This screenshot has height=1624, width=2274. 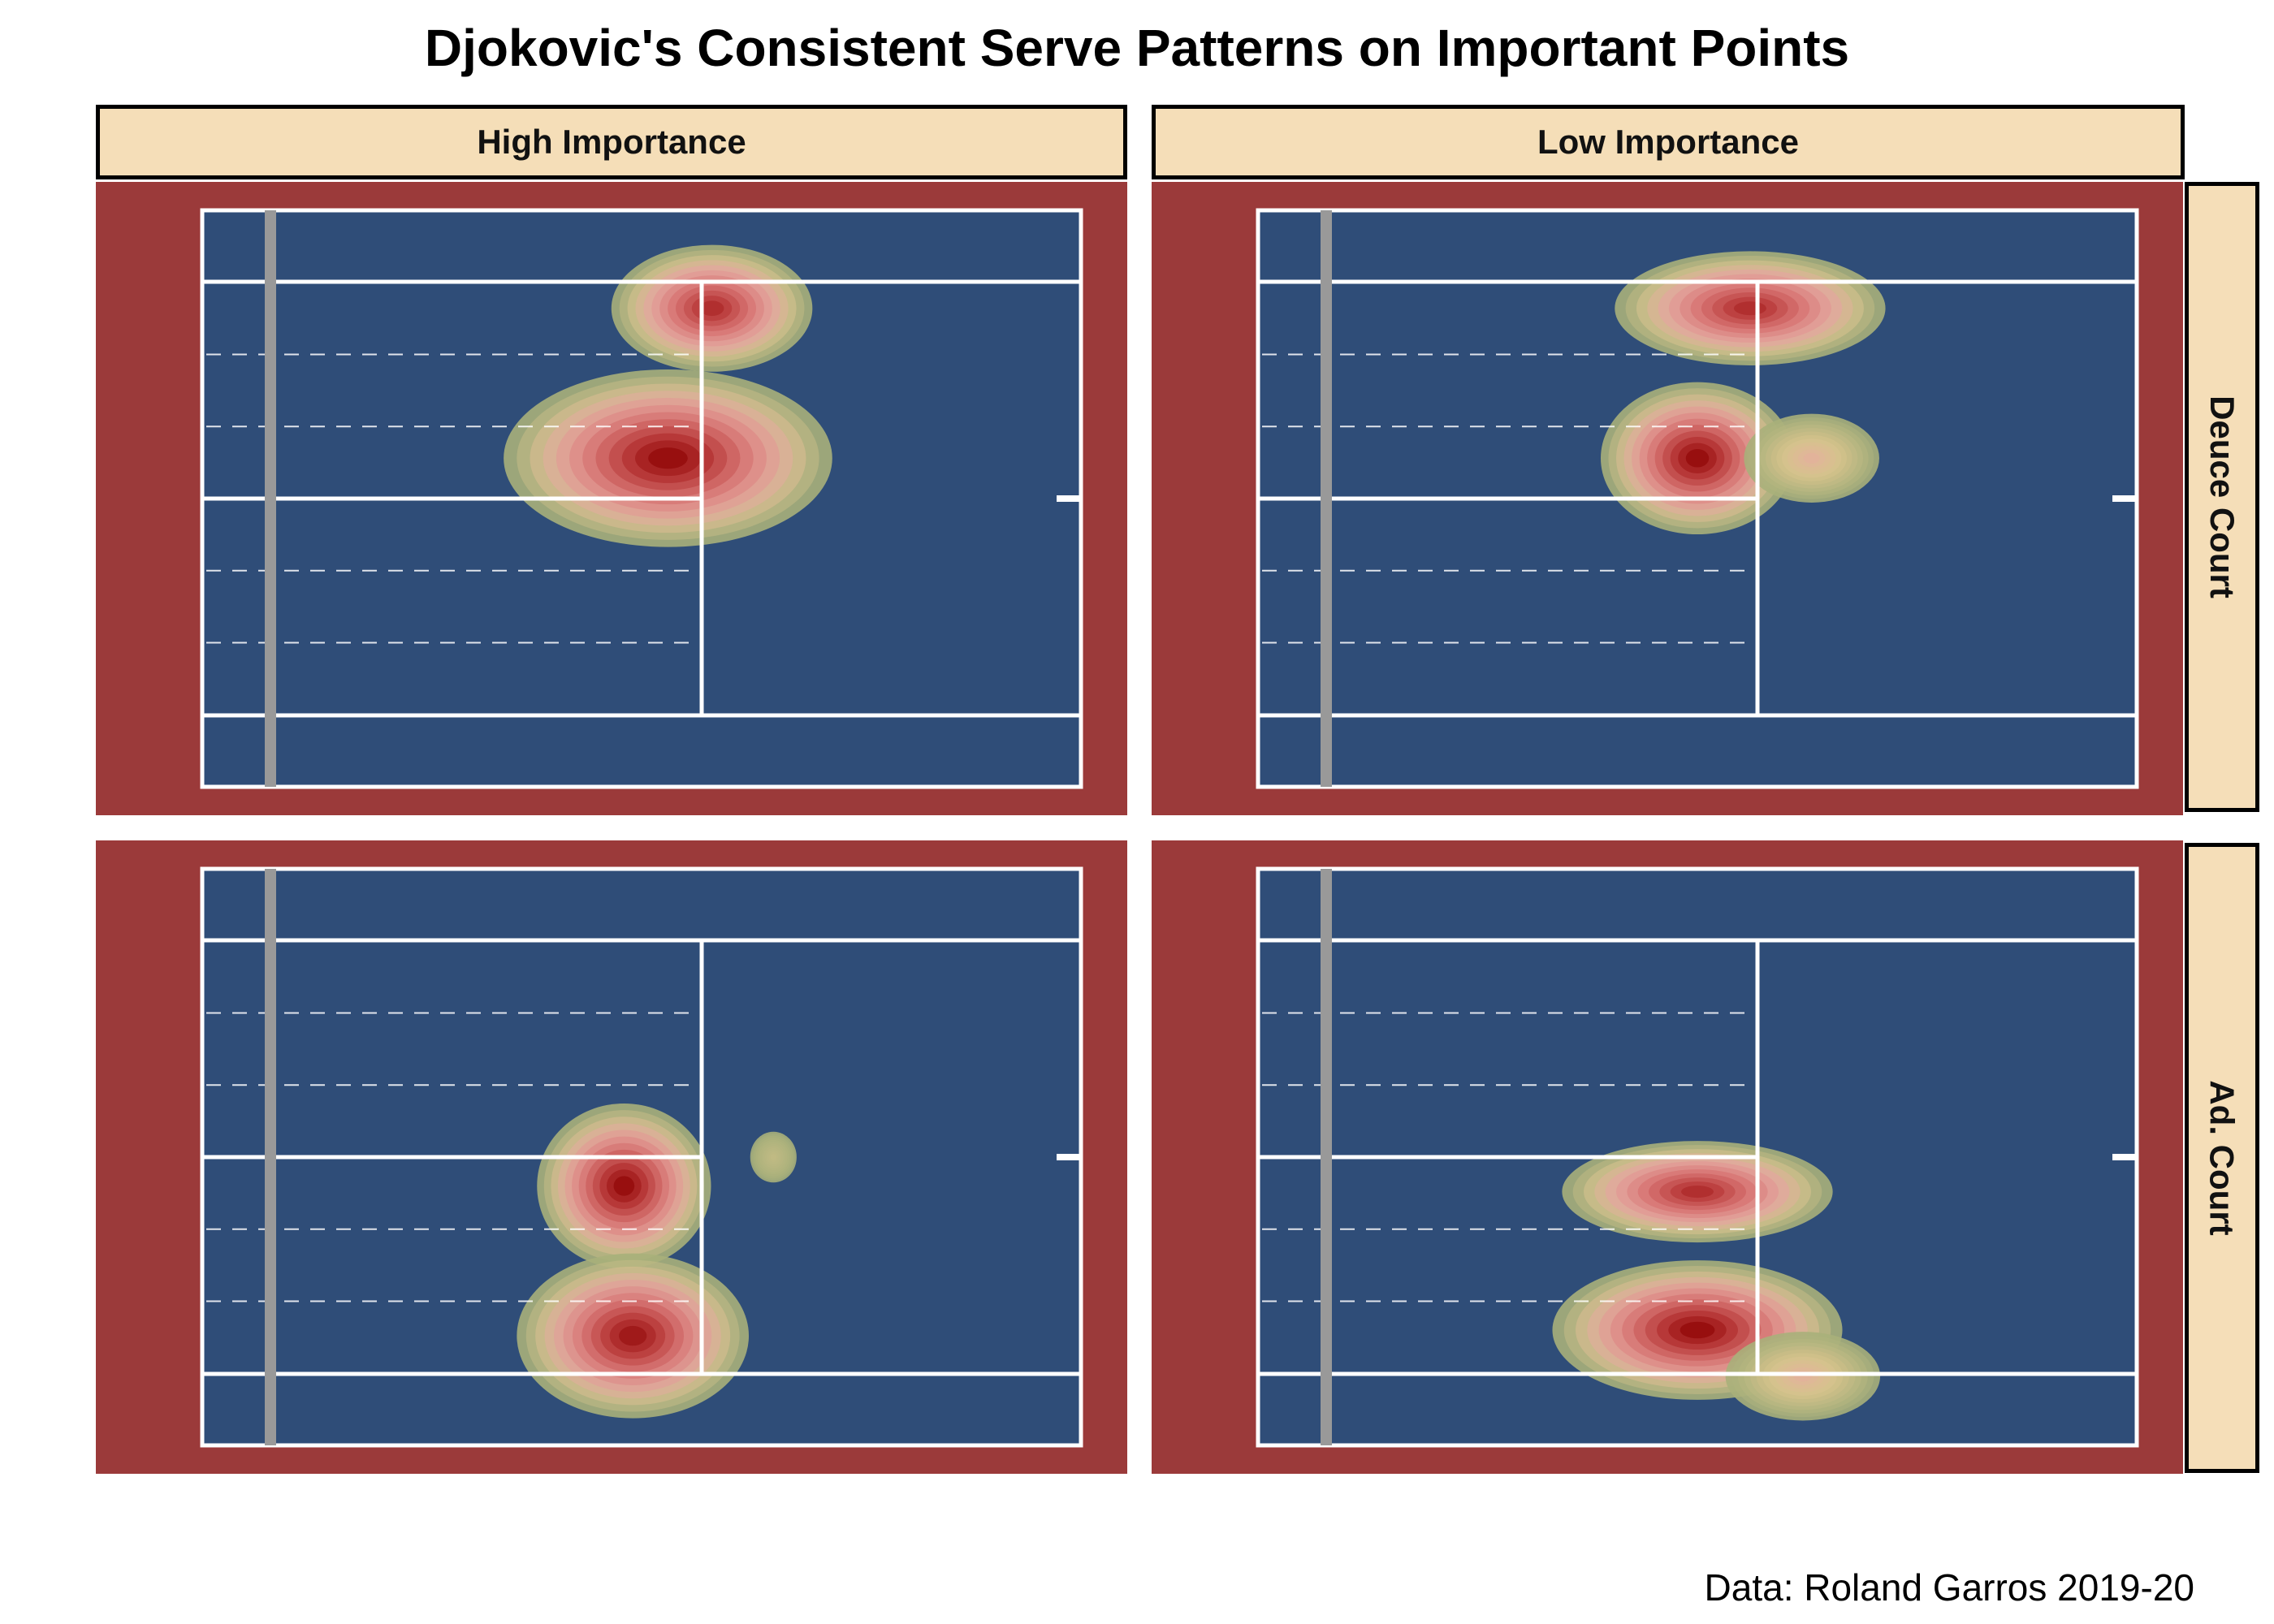 I want to click on facet-strip-high-importance: High Importance, so click(x=611, y=142).